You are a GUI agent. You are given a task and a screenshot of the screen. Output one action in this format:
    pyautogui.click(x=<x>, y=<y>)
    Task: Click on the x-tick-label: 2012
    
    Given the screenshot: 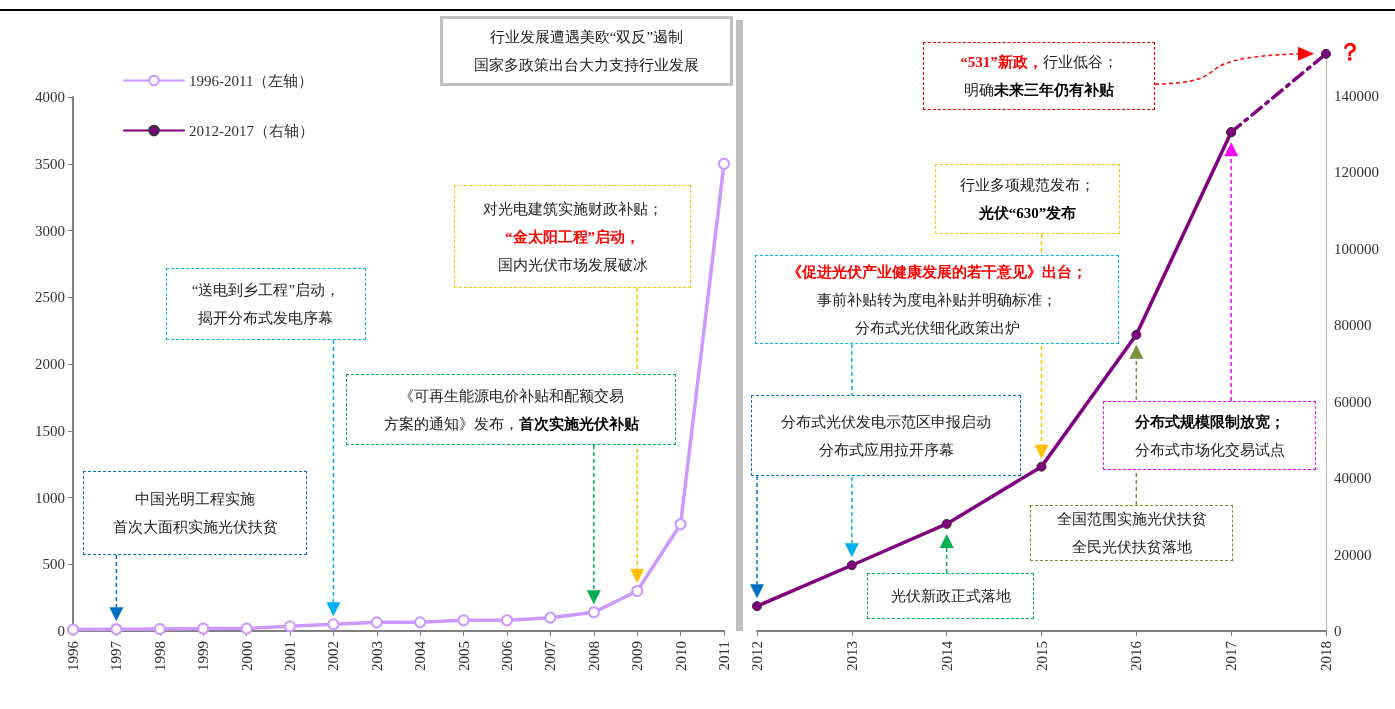 What is the action you would take?
    pyautogui.click(x=757, y=656)
    